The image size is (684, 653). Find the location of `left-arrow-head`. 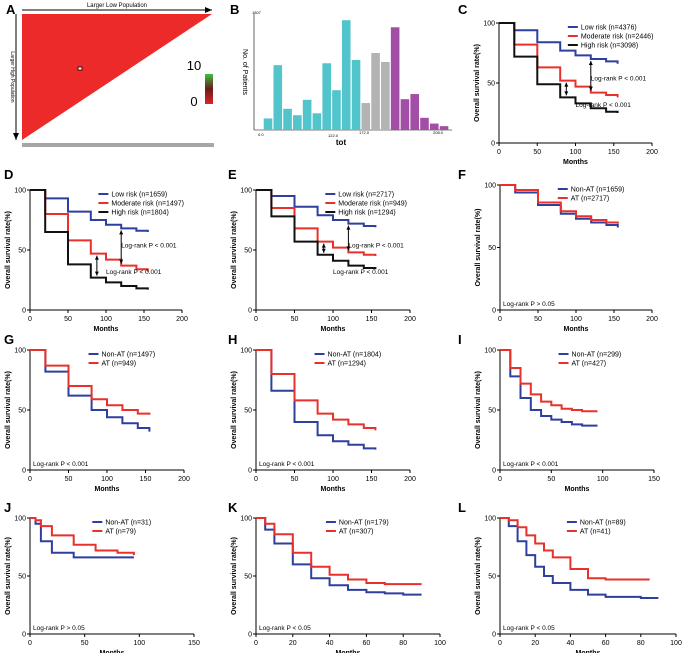

left-arrow-head is located at coordinates (16, 136).